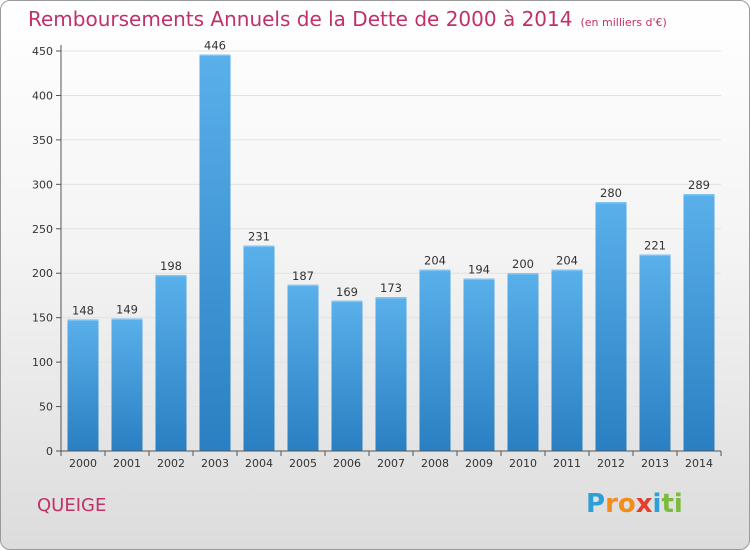  What do you see at coordinates (611, 193) in the screenshot?
I see `value-label-2012: 280` at bounding box center [611, 193].